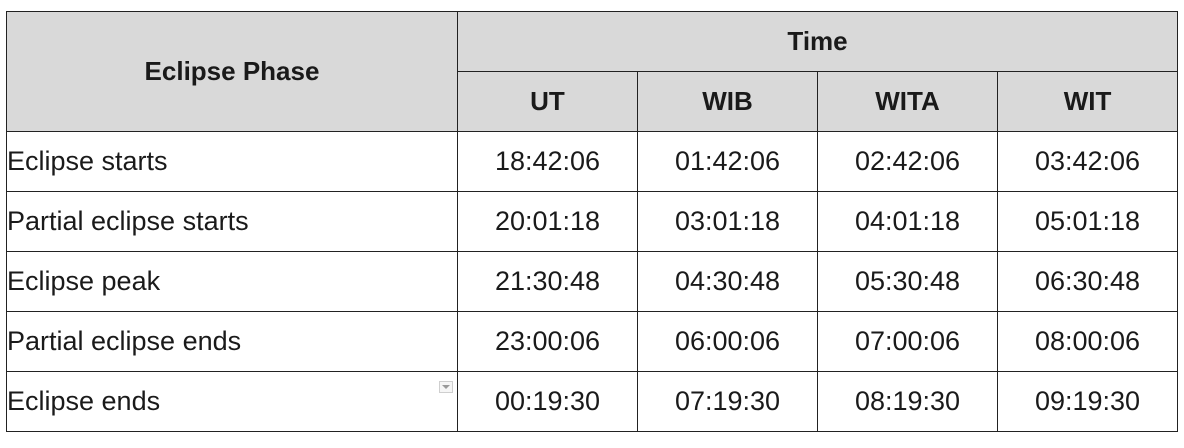  I want to click on time-cell-wita: 02:42:06, so click(907, 161).